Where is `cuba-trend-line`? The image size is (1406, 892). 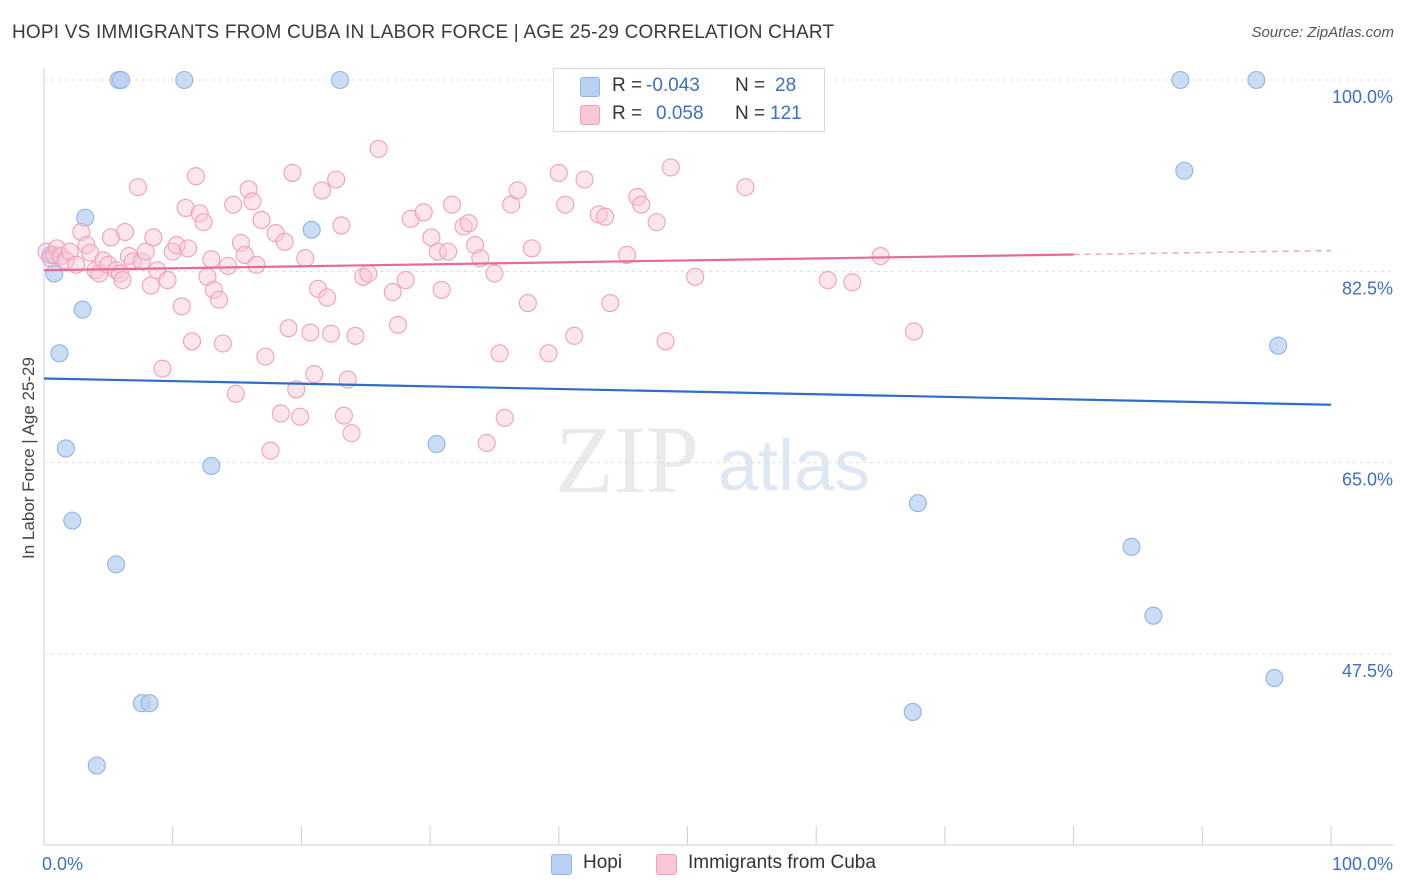 cuba-trend-line is located at coordinates (558, 262).